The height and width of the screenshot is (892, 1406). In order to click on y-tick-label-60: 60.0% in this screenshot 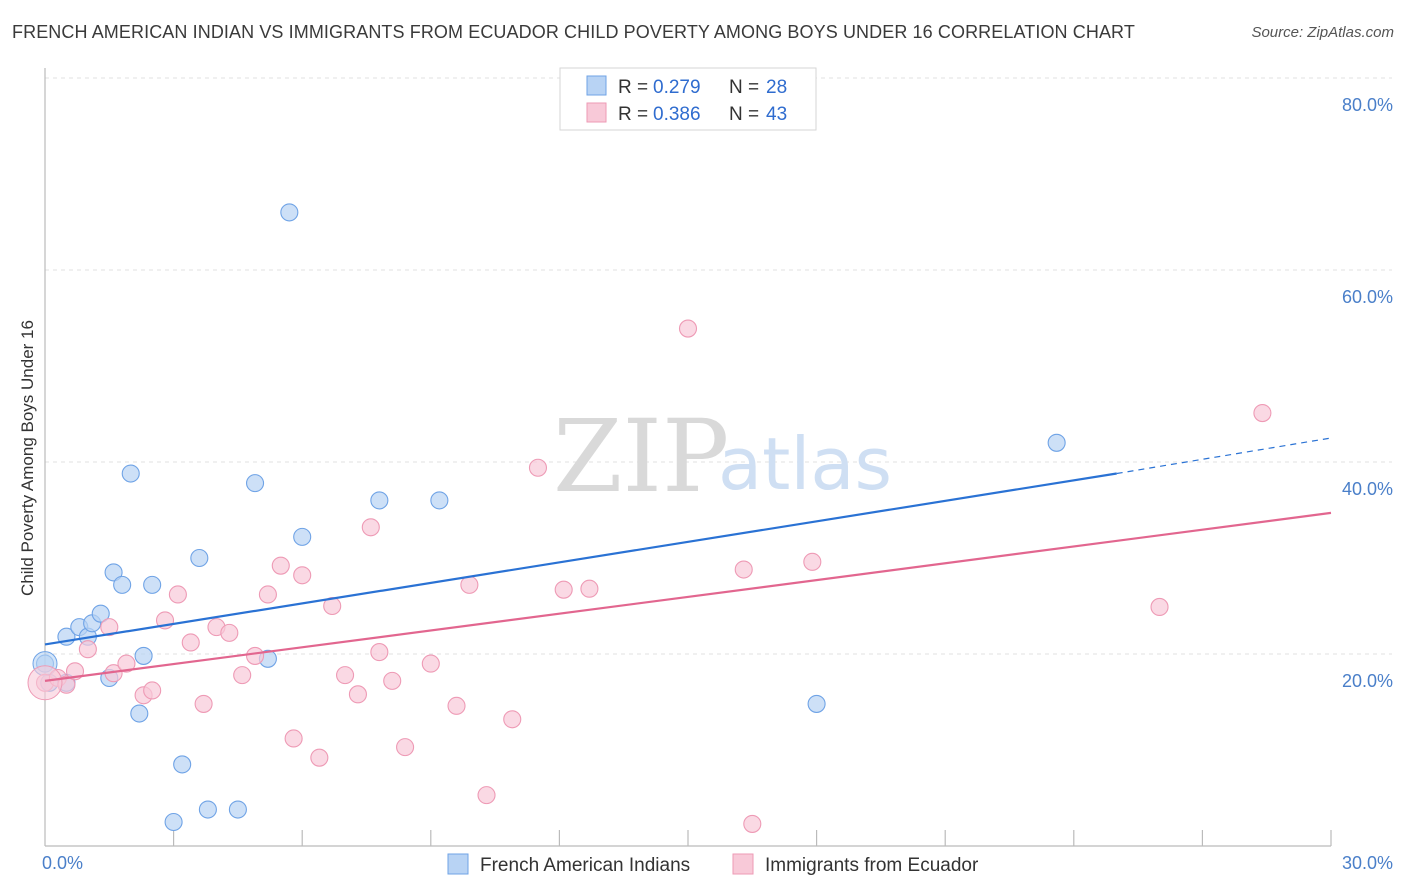, I will do `click(1367, 297)`.